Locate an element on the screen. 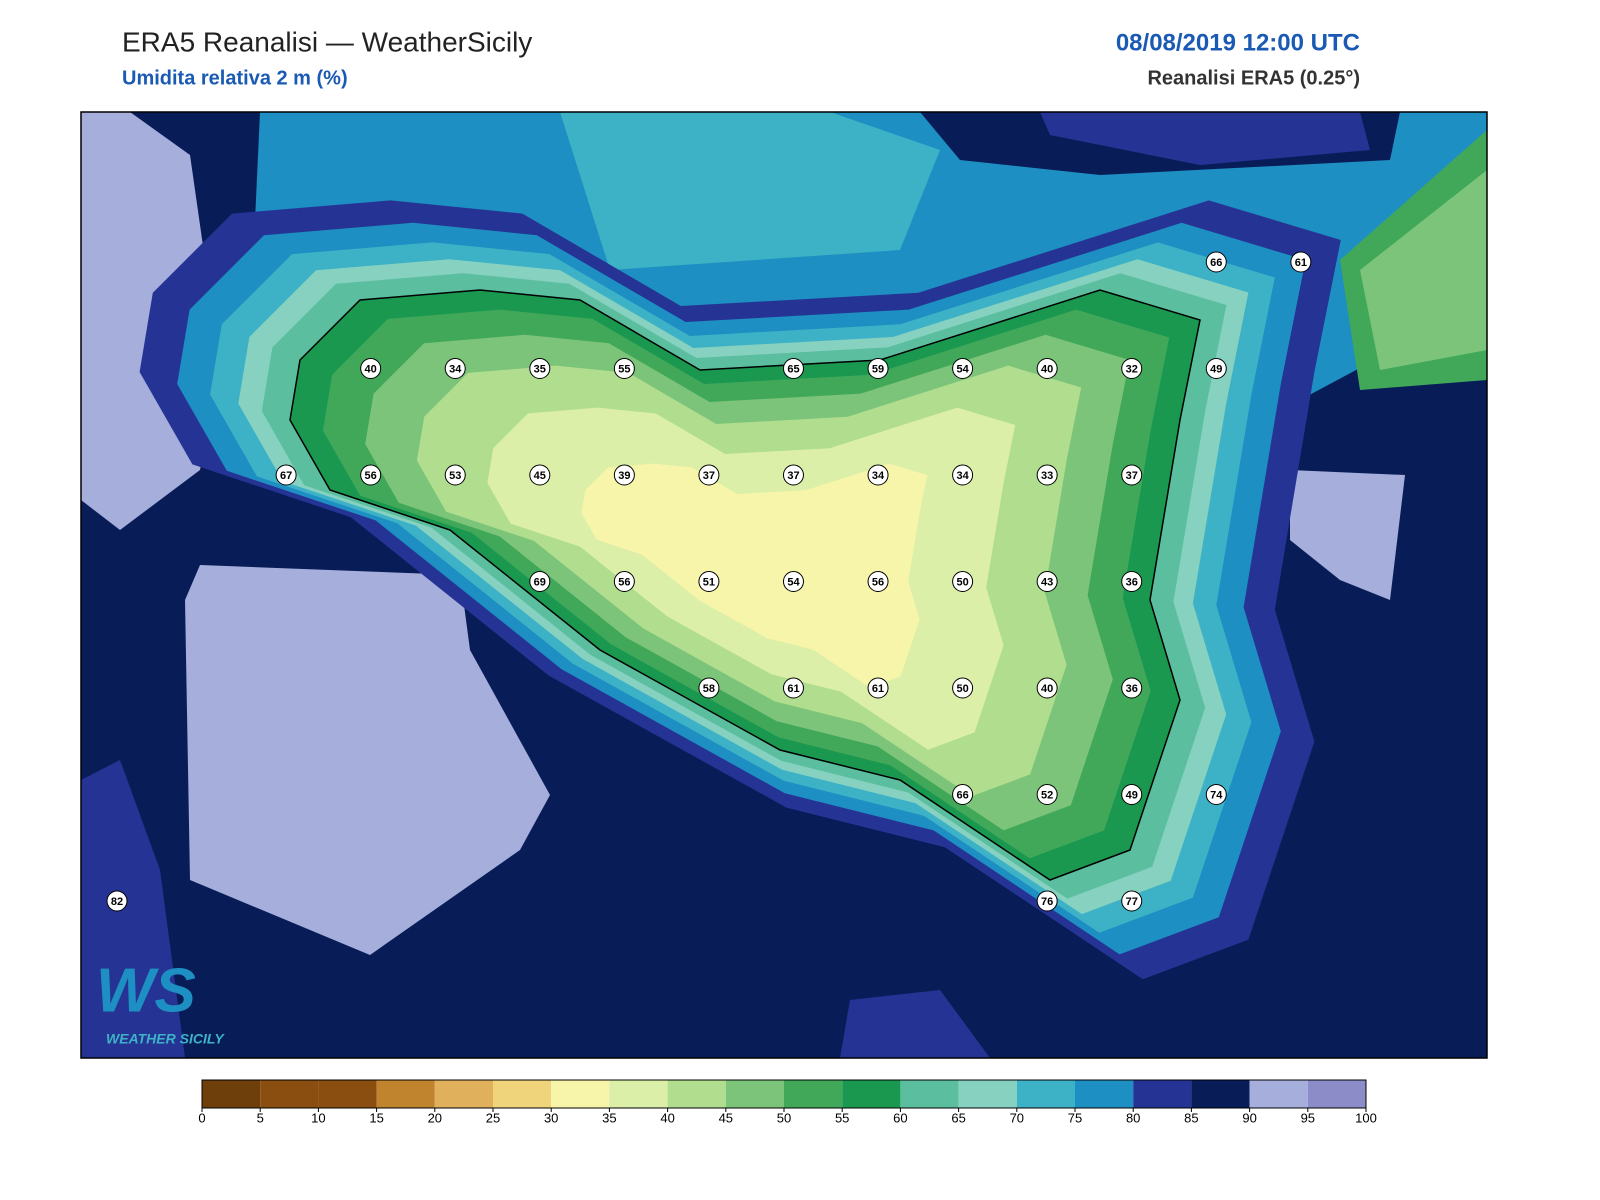 The image size is (1600, 1200). colorbar-tick-label: 5 is located at coordinates (260, 1117).